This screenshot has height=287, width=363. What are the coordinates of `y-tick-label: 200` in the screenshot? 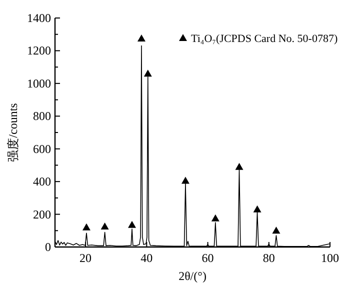 It's located at (42, 214).